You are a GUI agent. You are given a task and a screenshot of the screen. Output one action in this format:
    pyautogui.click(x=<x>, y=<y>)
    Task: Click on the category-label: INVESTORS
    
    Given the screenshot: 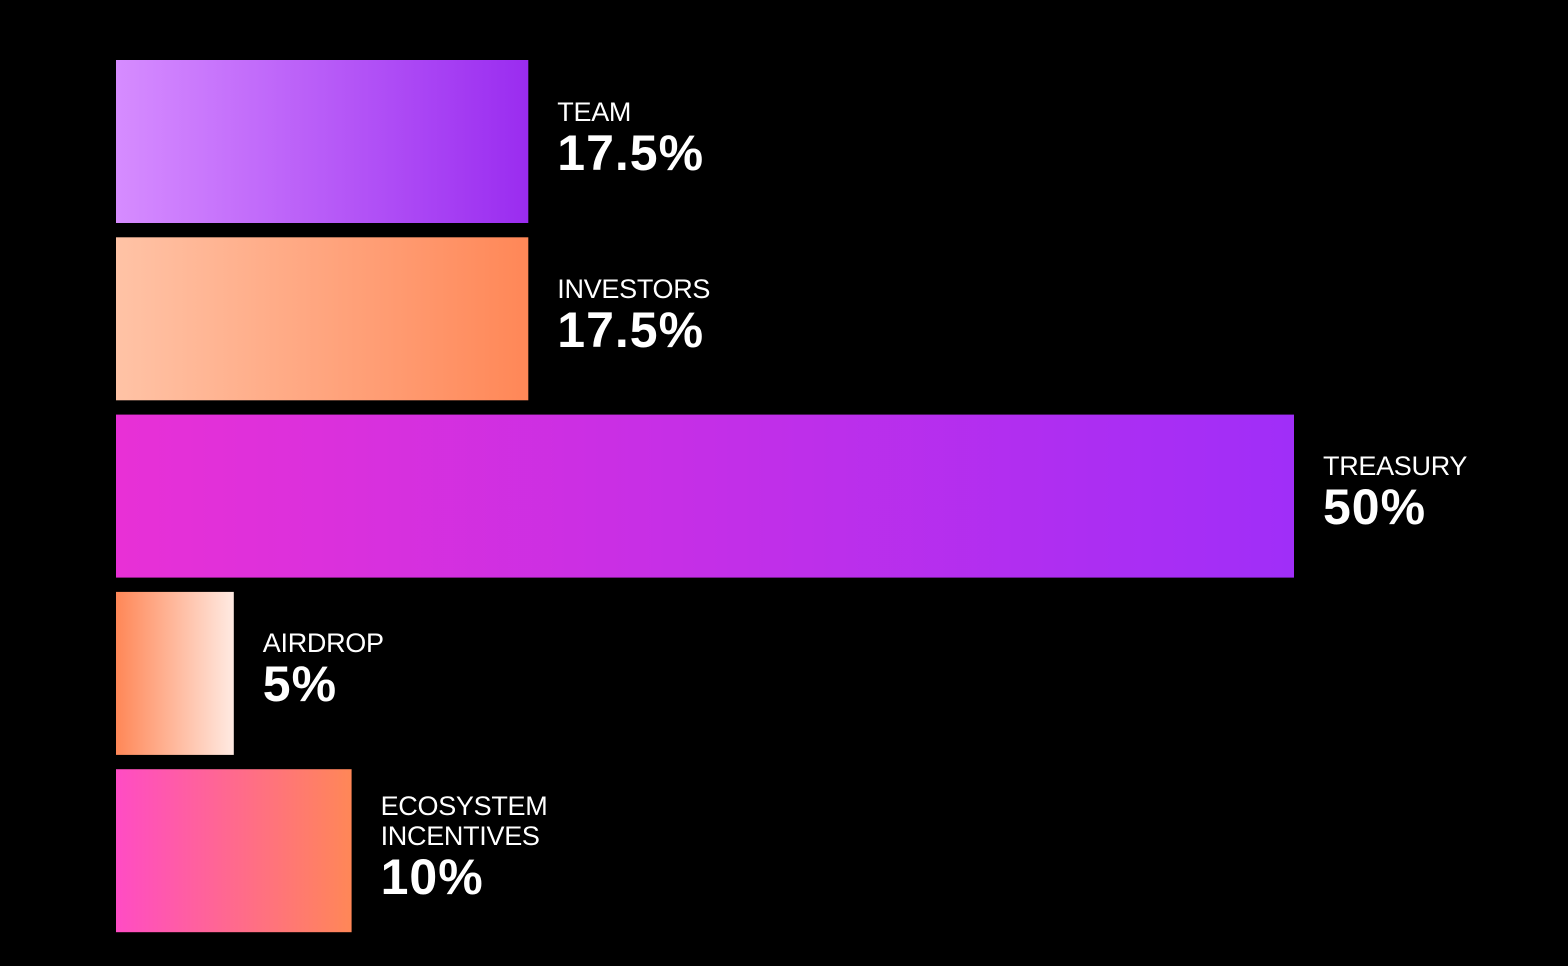 What is the action you would take?
    pyautogui.click(x=634, y=288)
    